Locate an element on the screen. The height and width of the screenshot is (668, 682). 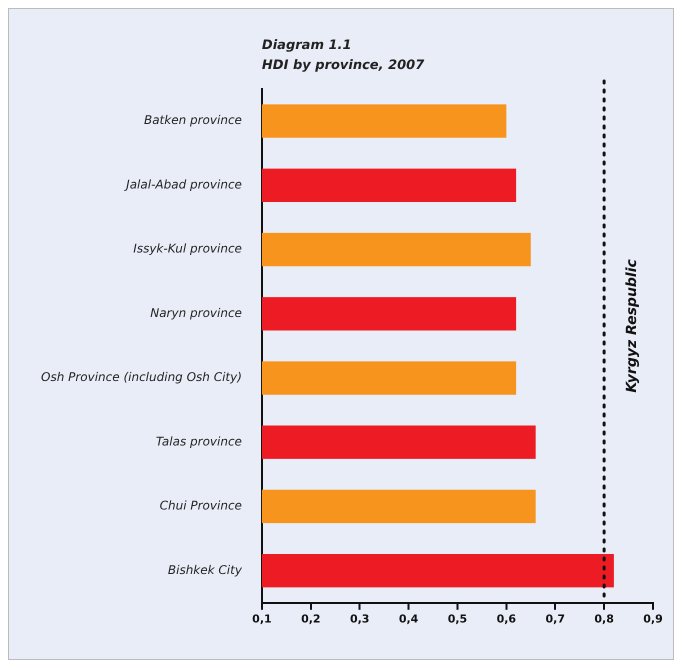
y-tick-label: Naryn province is located at coordinates (196, 313).